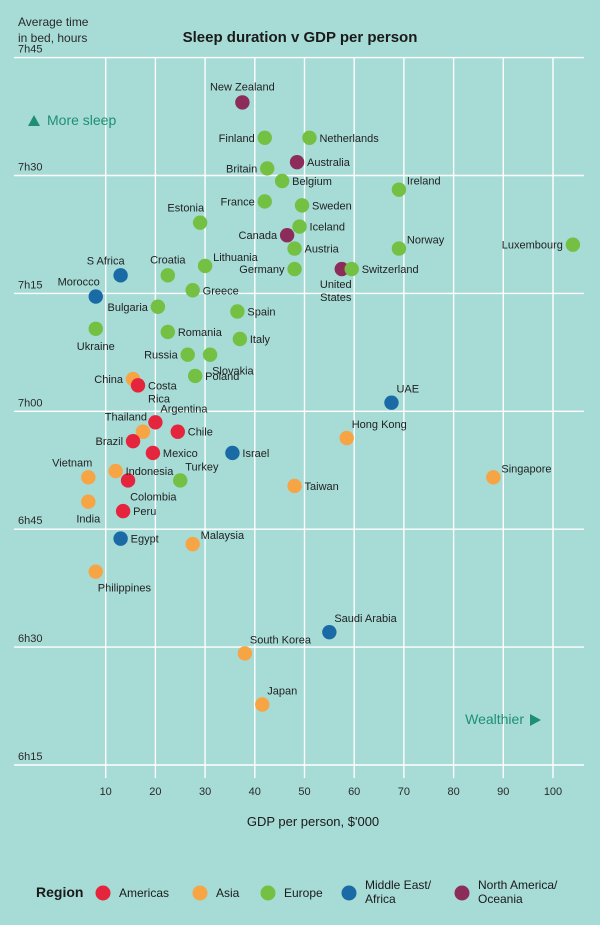 Image resolution: width=600 pixels, height=925 pixels. What do you see at coordinates (262, 270) in the screenshot?
I see `label-germany: Germany` at bounding box center [262, 270].